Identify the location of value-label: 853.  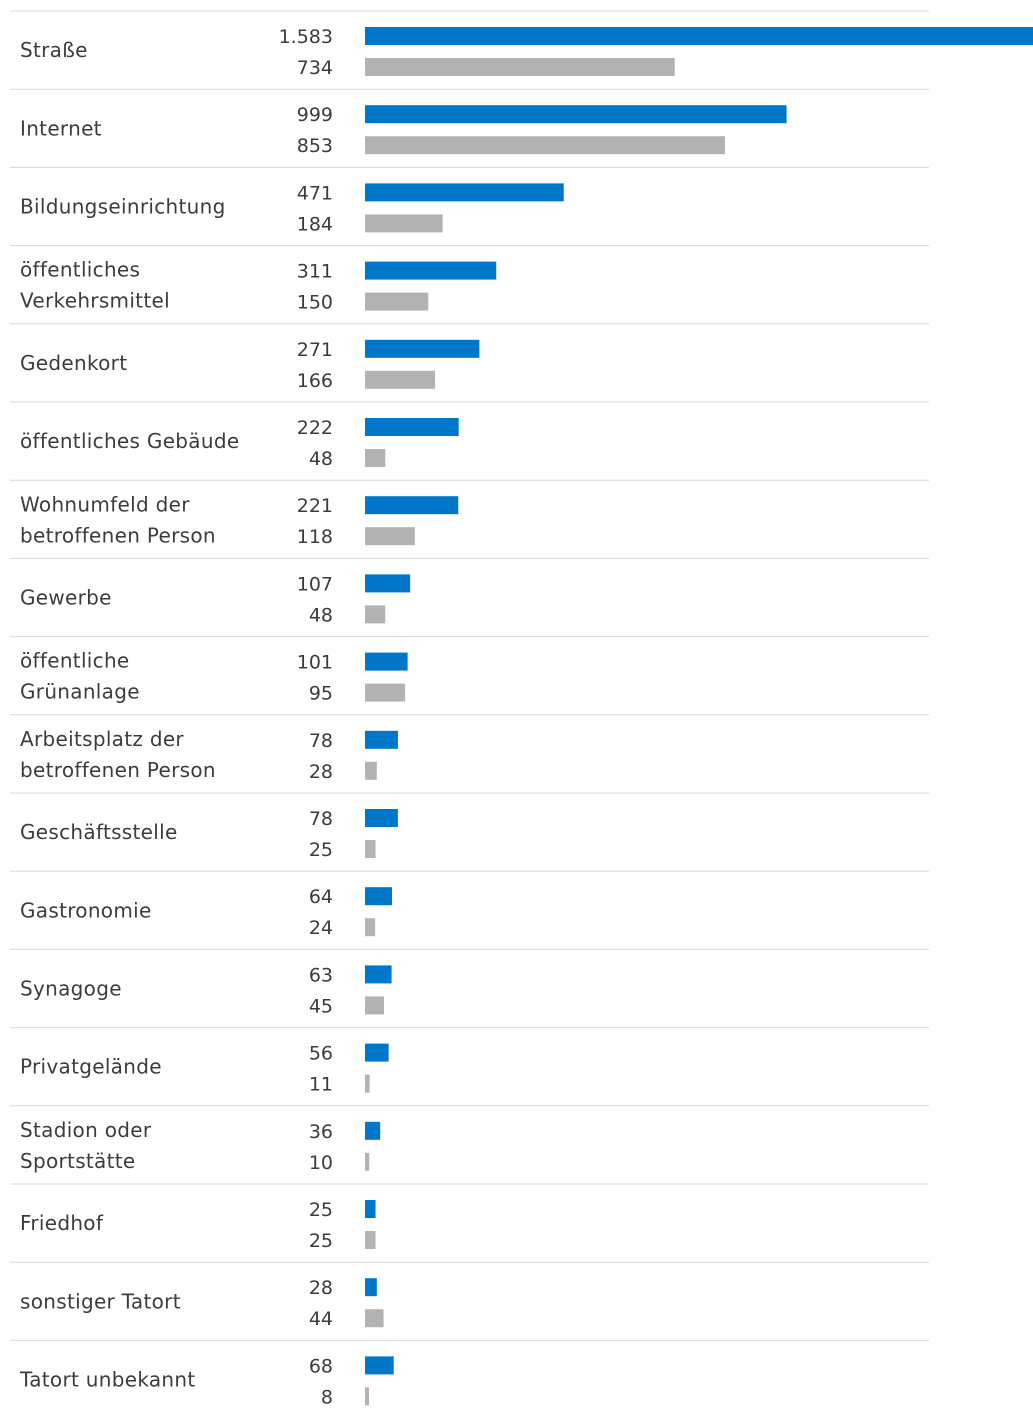
(315, 146).